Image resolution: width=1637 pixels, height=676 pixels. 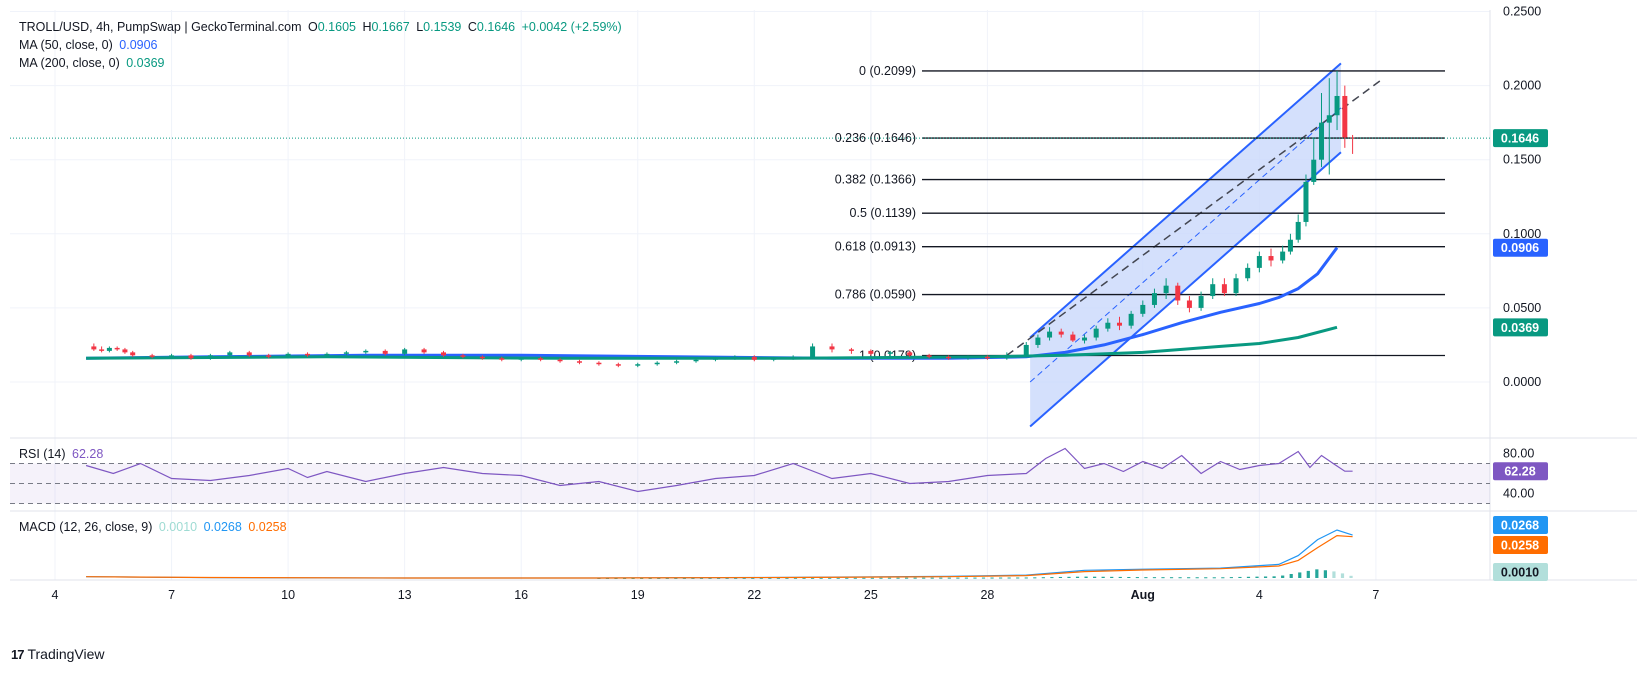 What do you see at coordinates (1185, 200) in the screenshot?
I see `channel-upper-line` at bounding box center [1185, 200].